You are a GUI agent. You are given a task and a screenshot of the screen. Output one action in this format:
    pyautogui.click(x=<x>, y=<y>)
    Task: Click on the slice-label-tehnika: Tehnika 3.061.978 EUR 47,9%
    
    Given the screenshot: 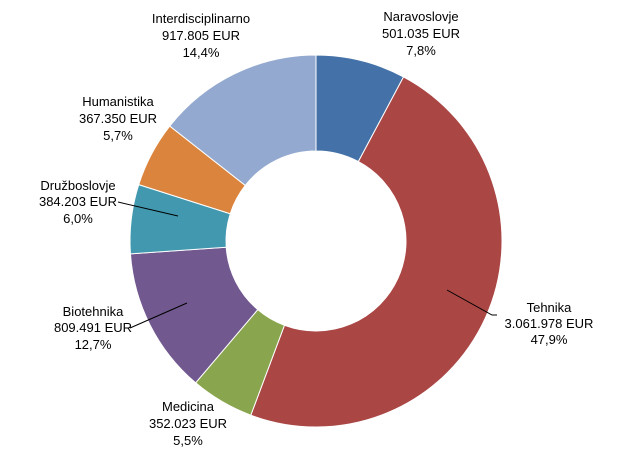 What is the action you would take?
    pyautogui.click(x=549, y=323)
    